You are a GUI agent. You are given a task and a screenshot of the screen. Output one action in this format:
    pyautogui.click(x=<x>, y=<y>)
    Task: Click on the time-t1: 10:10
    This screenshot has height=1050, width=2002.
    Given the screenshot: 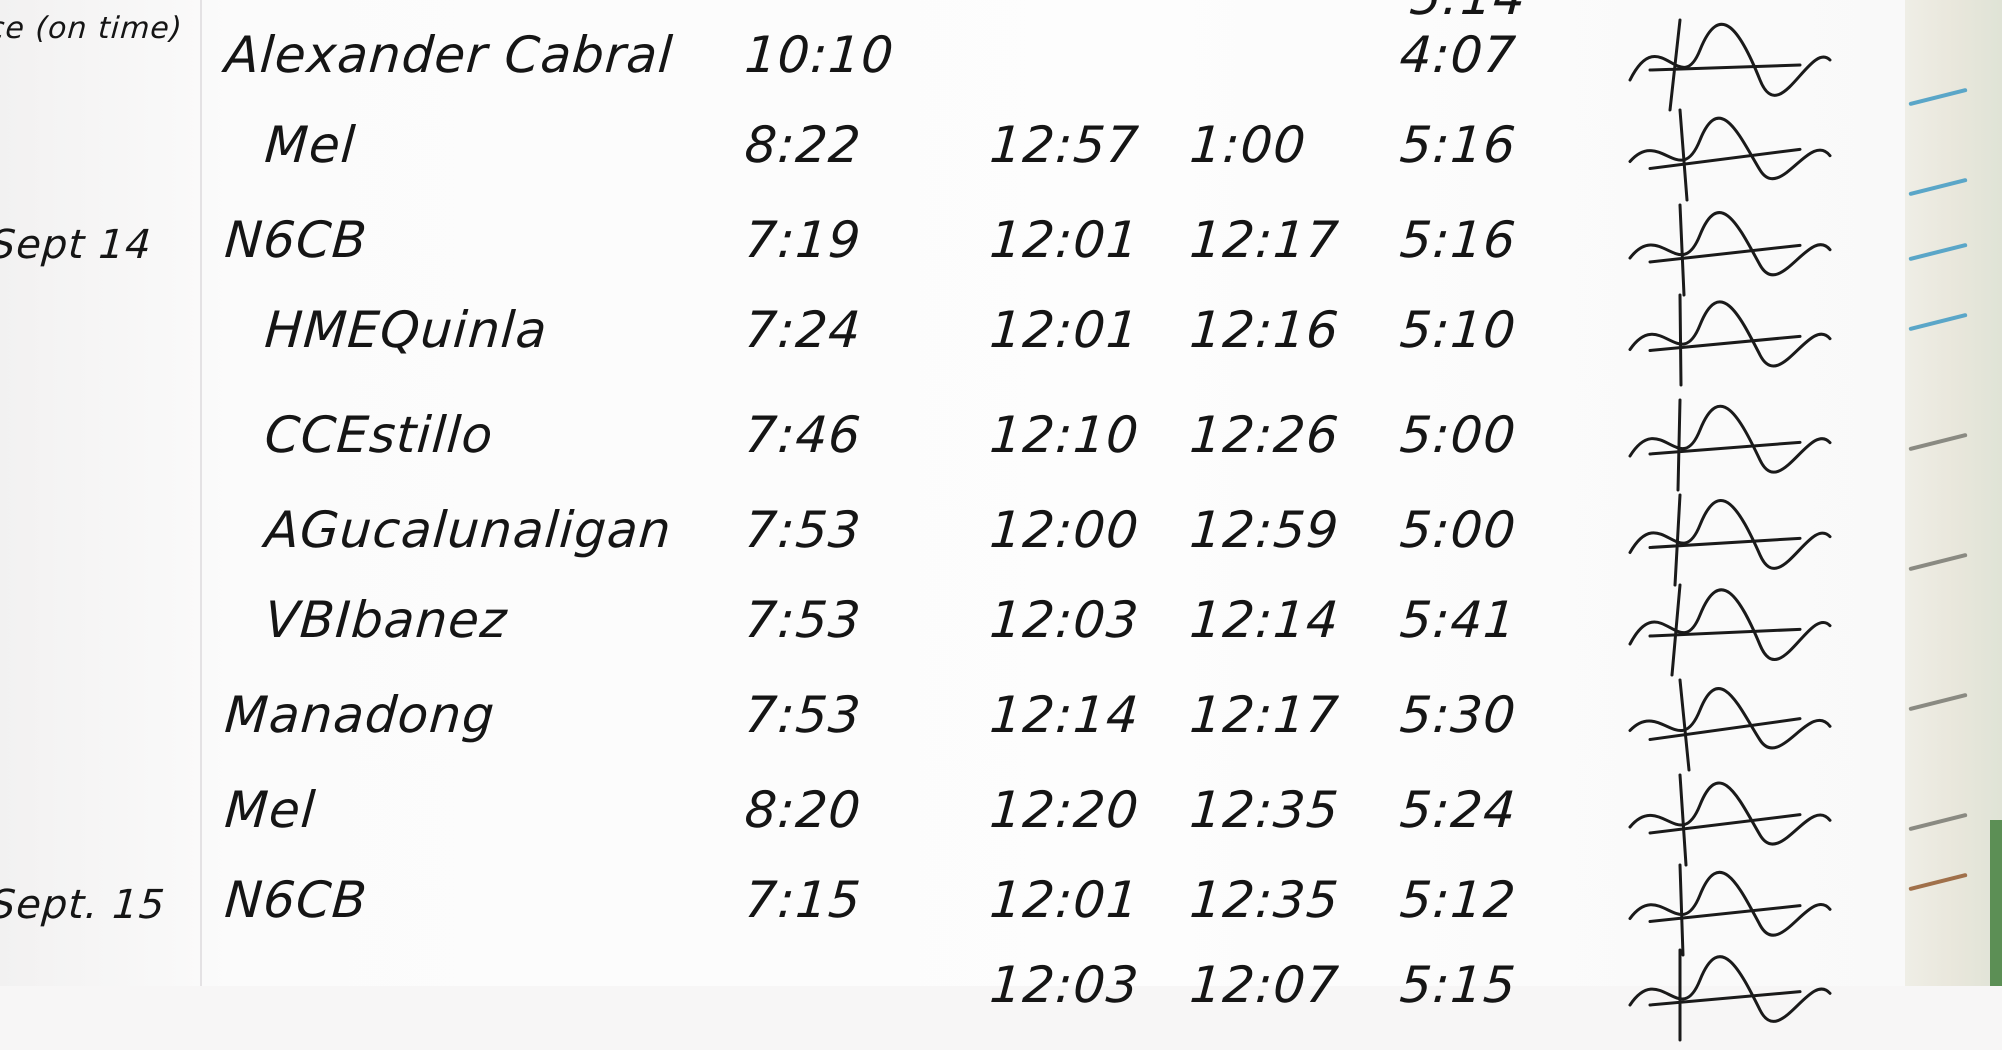 What is the action you would take?
    pyautogui.click(x=819, y=55)
    